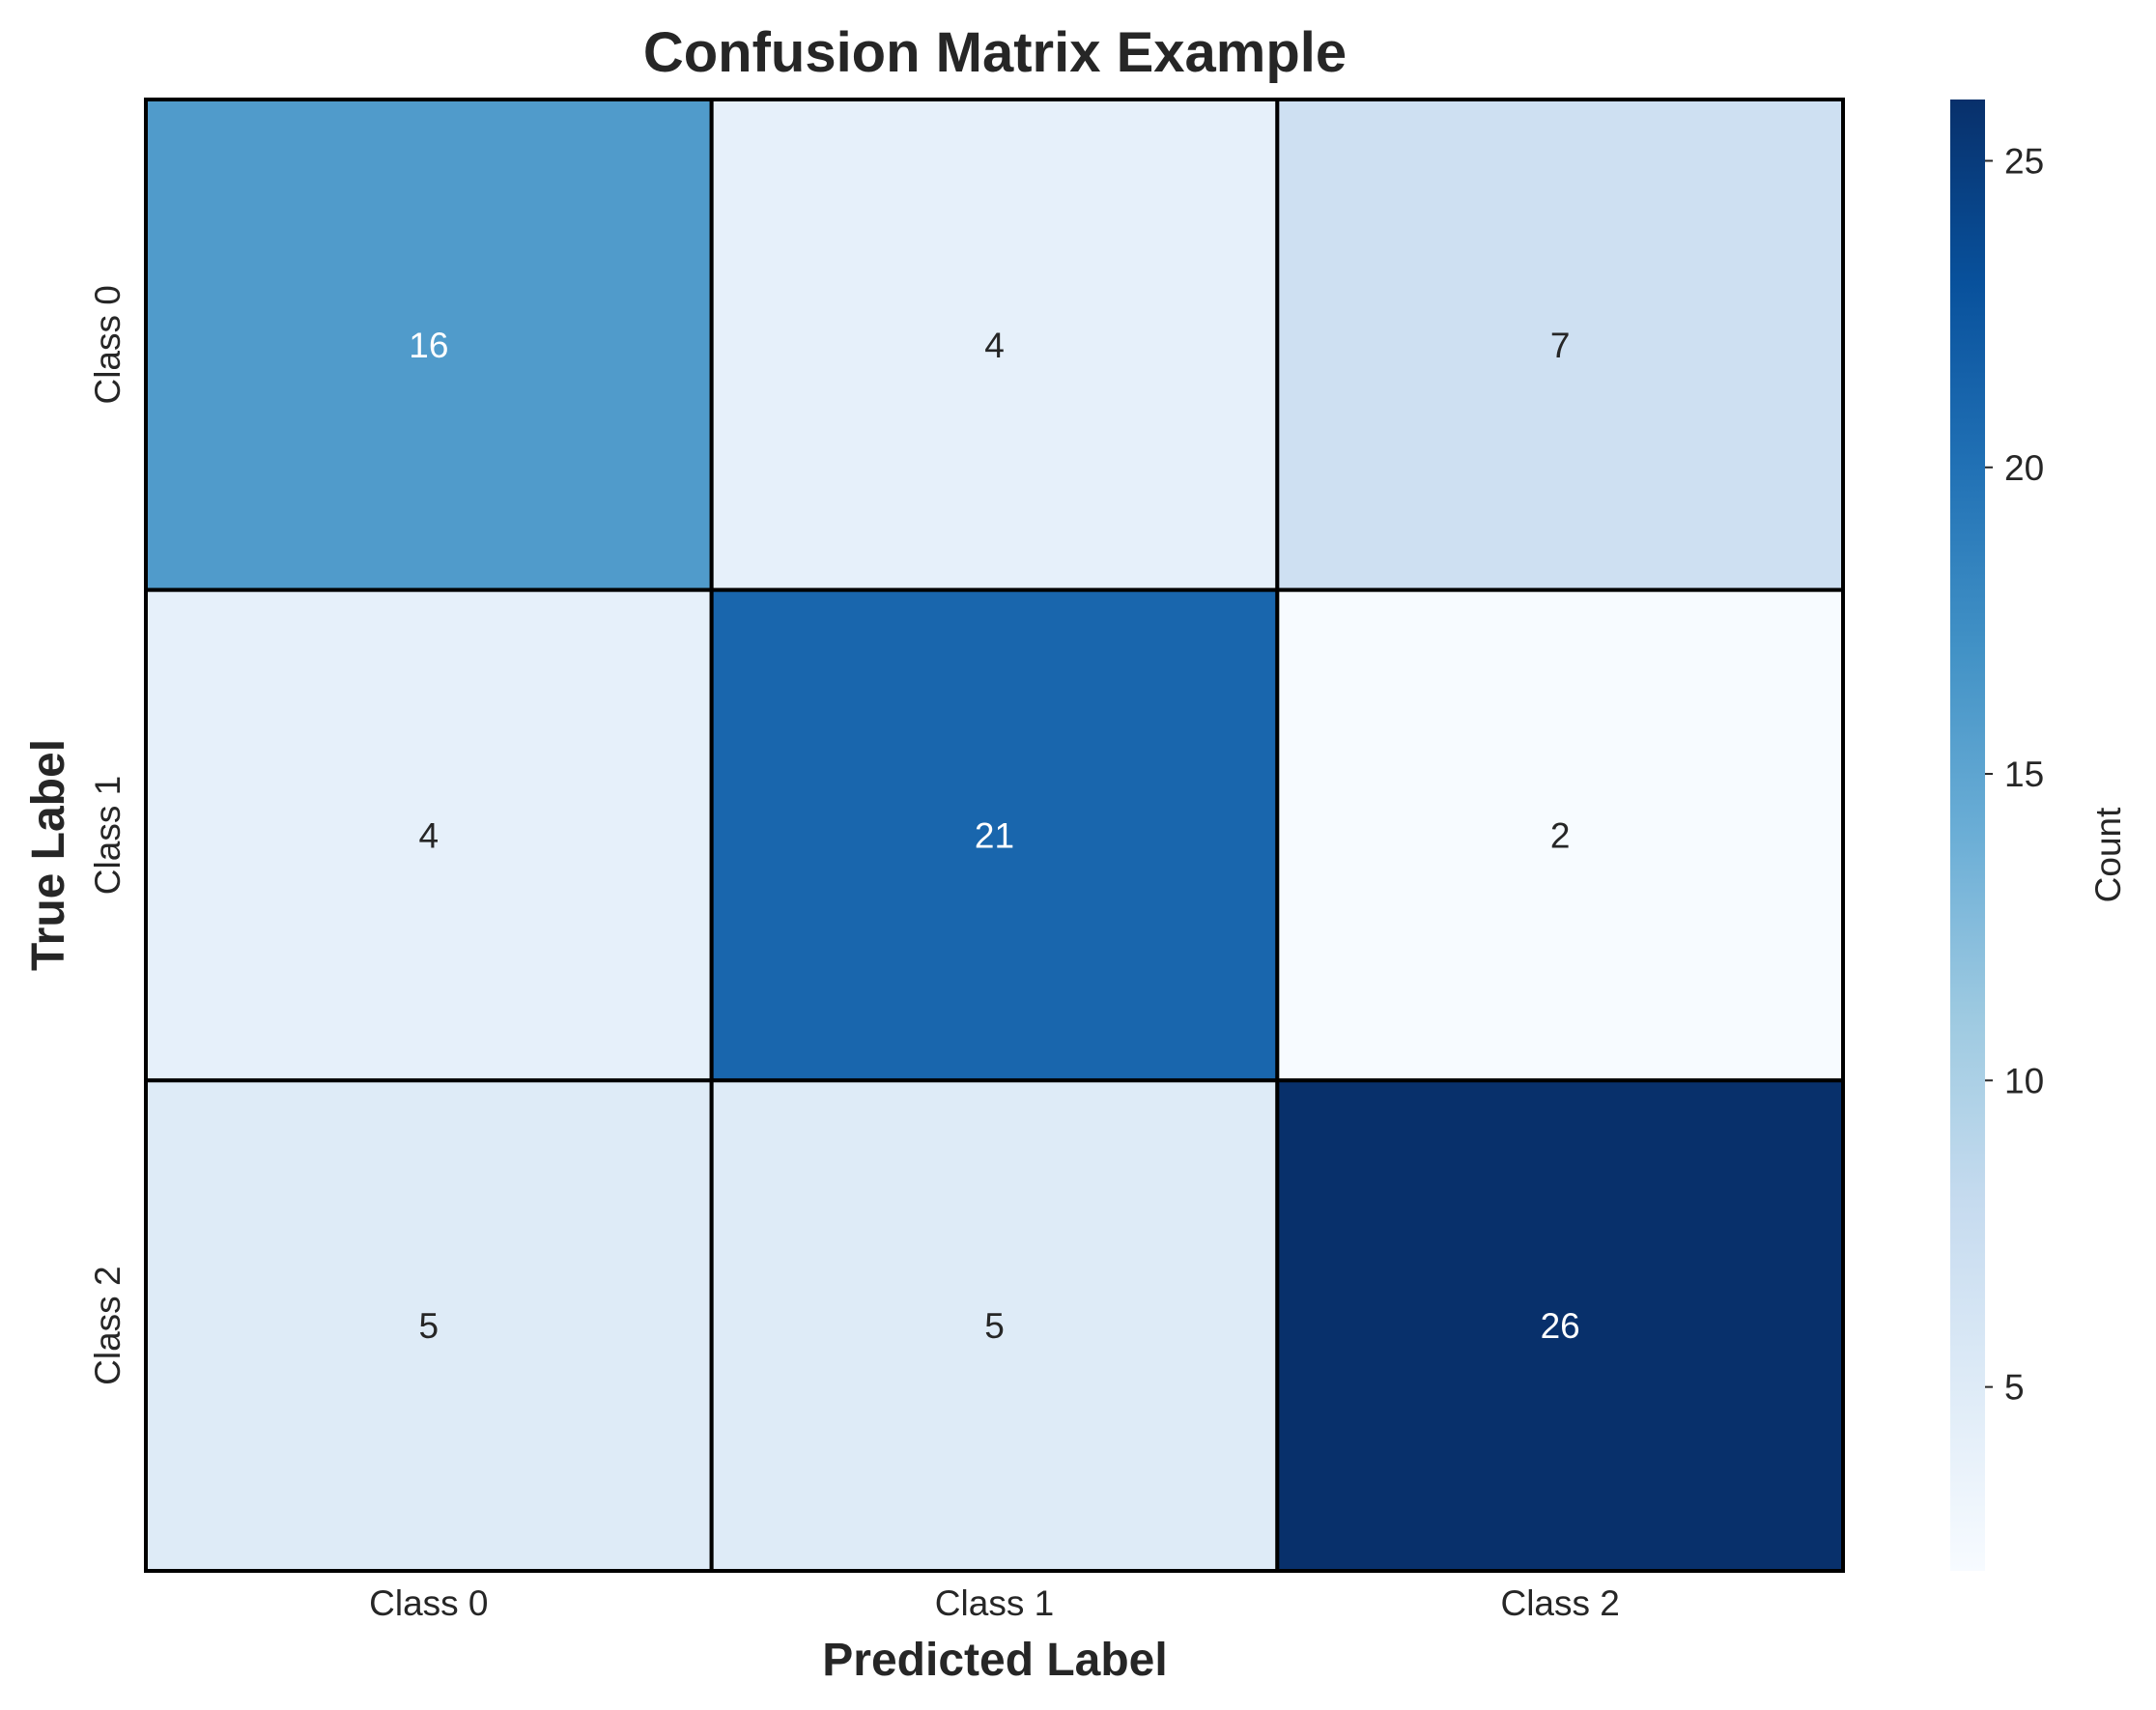 The image size is (2156, 1710). I want to click on colorbar-gradient, so click(1967, 835).